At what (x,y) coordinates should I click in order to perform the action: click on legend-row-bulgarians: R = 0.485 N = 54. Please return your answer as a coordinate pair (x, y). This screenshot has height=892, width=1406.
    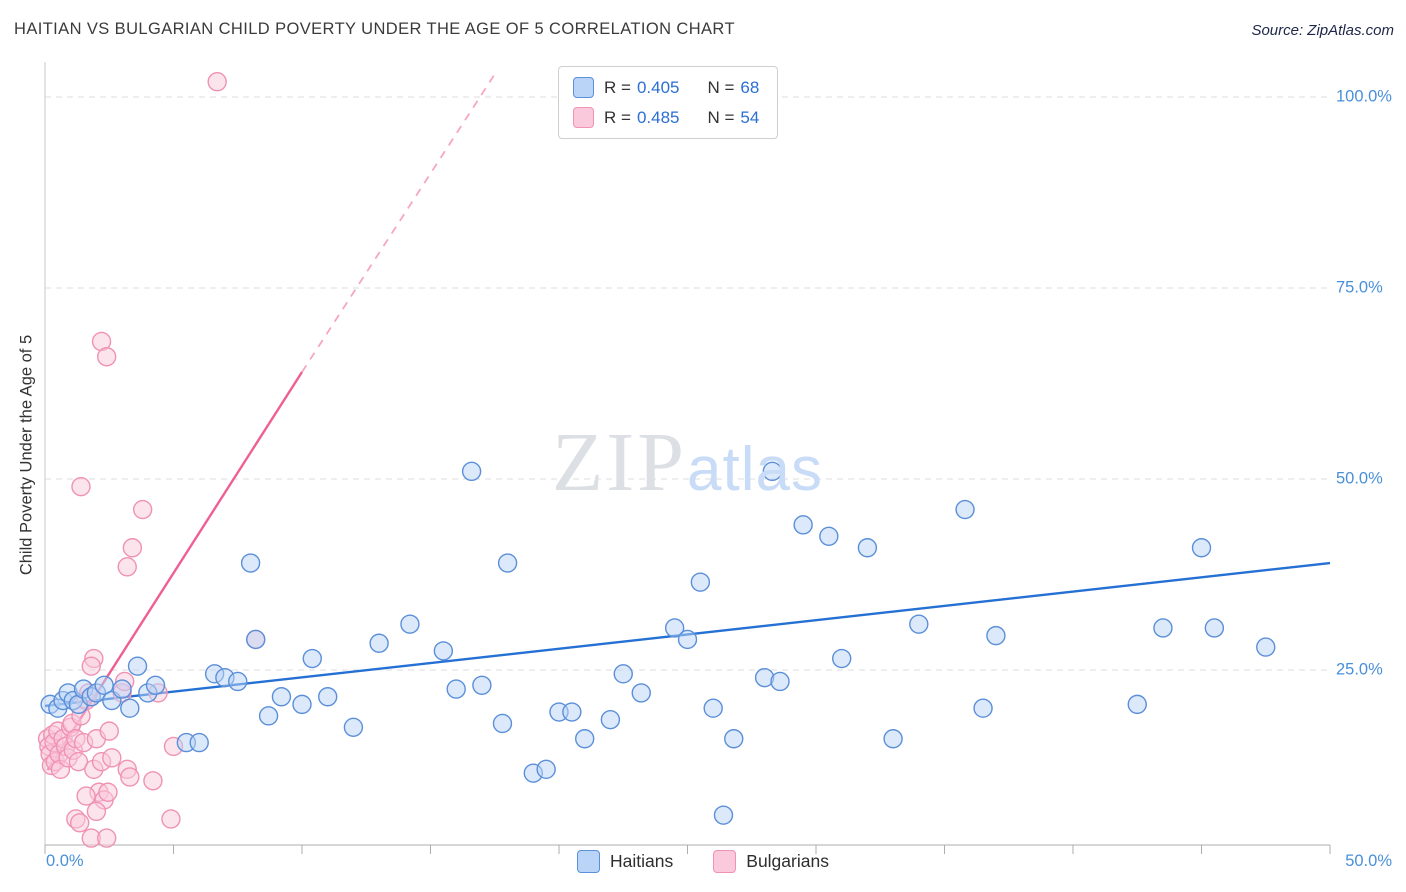
    Looking at the image, I should click on (666, 117).